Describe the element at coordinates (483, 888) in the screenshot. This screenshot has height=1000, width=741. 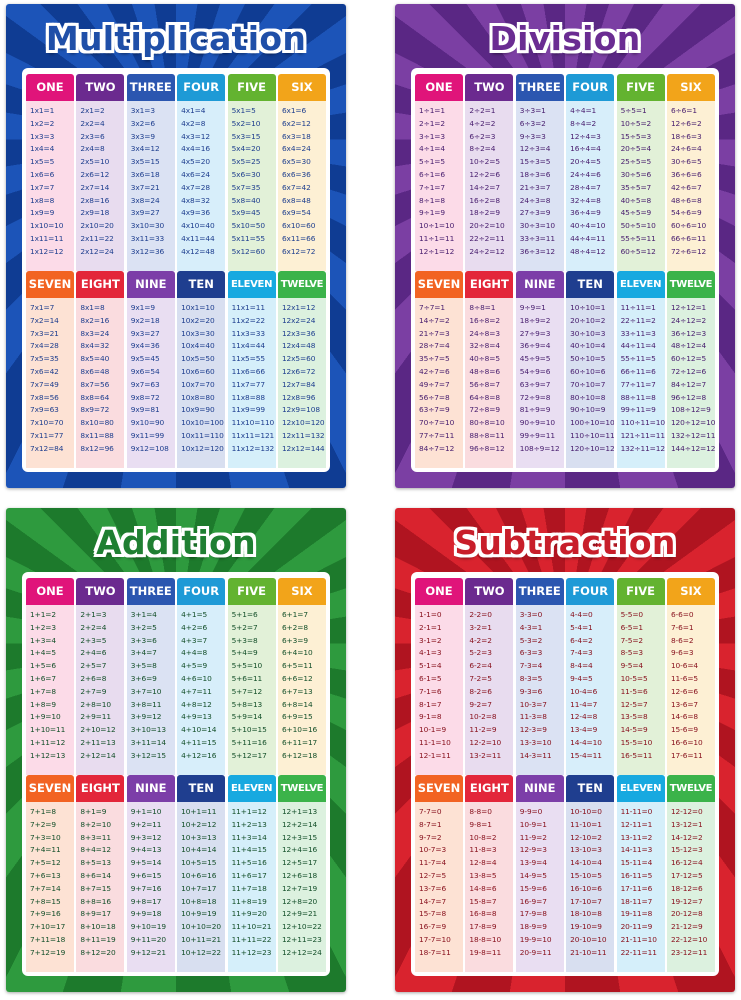
I see `fact-line: 14-8=6` at that location.